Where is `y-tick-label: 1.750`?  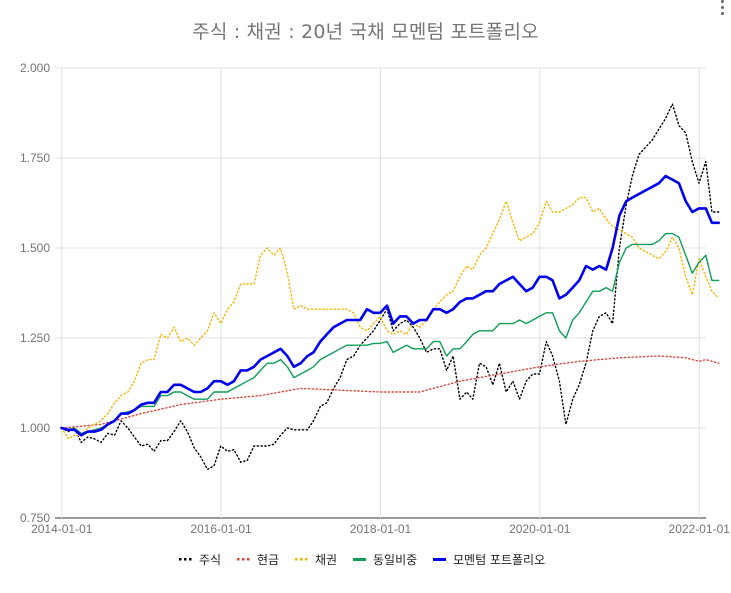 y-tick-label: 1.750 is located at coordinates (35, 158).